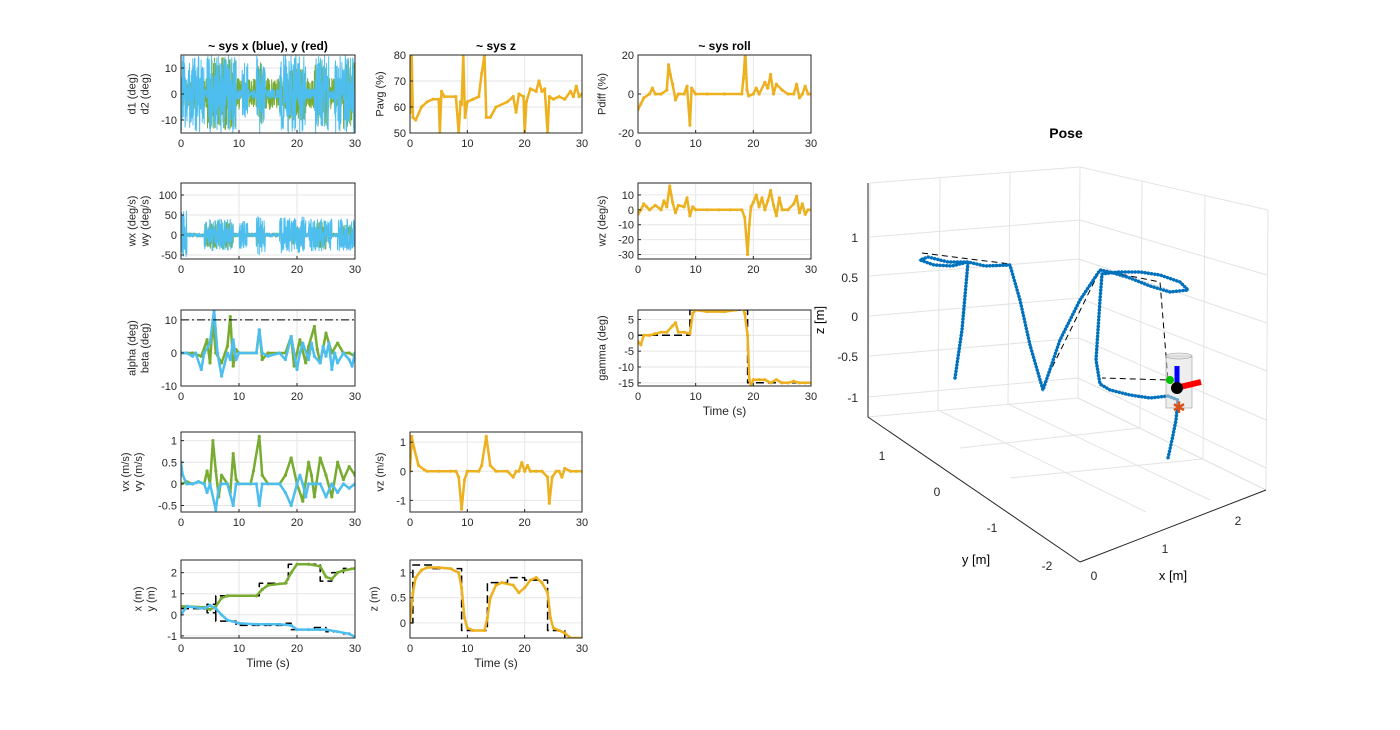 The image size is (1400, 730). What do you see at coordinates (174, 574) in the screenshot?
I see `y-tick-label: 2` at bounding box center [174, 574].